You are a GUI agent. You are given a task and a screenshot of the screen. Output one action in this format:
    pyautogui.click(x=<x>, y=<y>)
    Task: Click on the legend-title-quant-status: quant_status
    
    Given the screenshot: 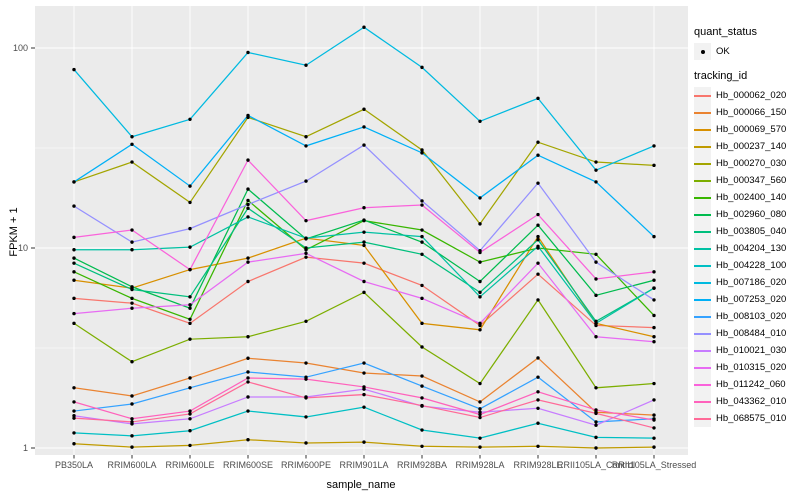 What is the action you would take?
    pyautogui.click(x=725, y=32)
    